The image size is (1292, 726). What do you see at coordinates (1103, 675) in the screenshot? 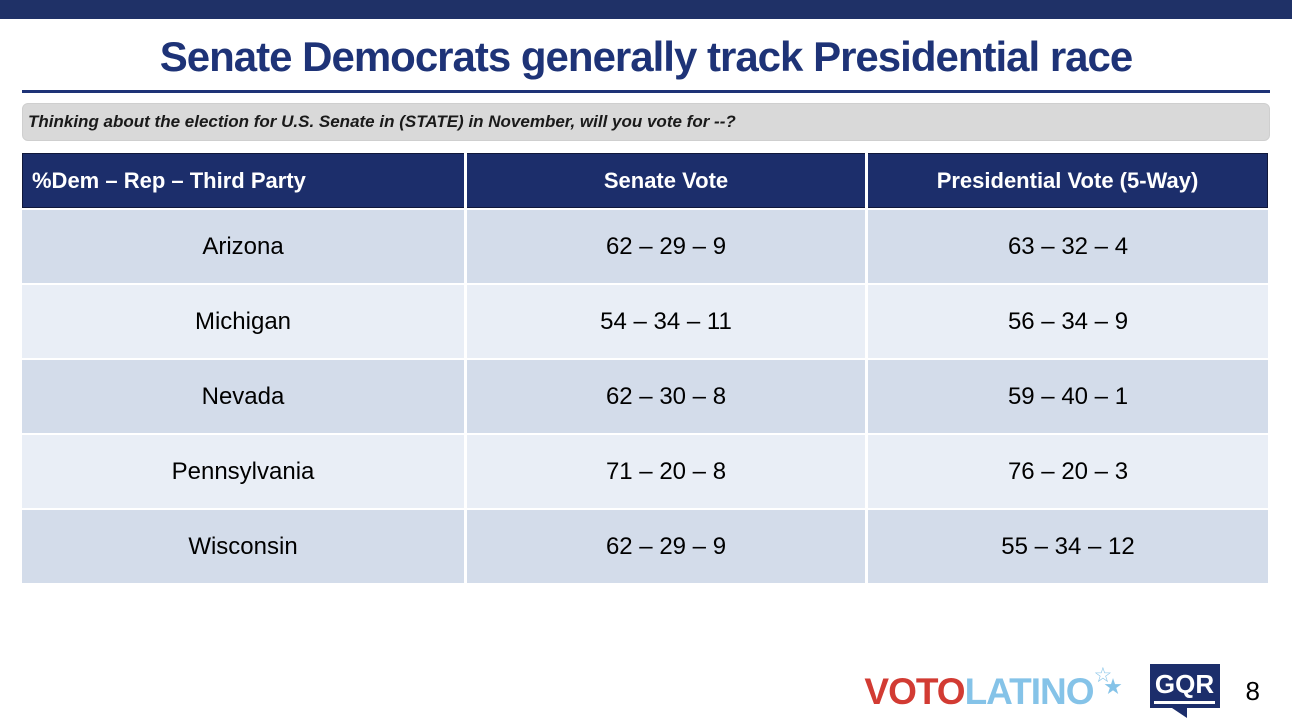
I see `star-outline-icon: ☆` at bounding box center [1103, 675].